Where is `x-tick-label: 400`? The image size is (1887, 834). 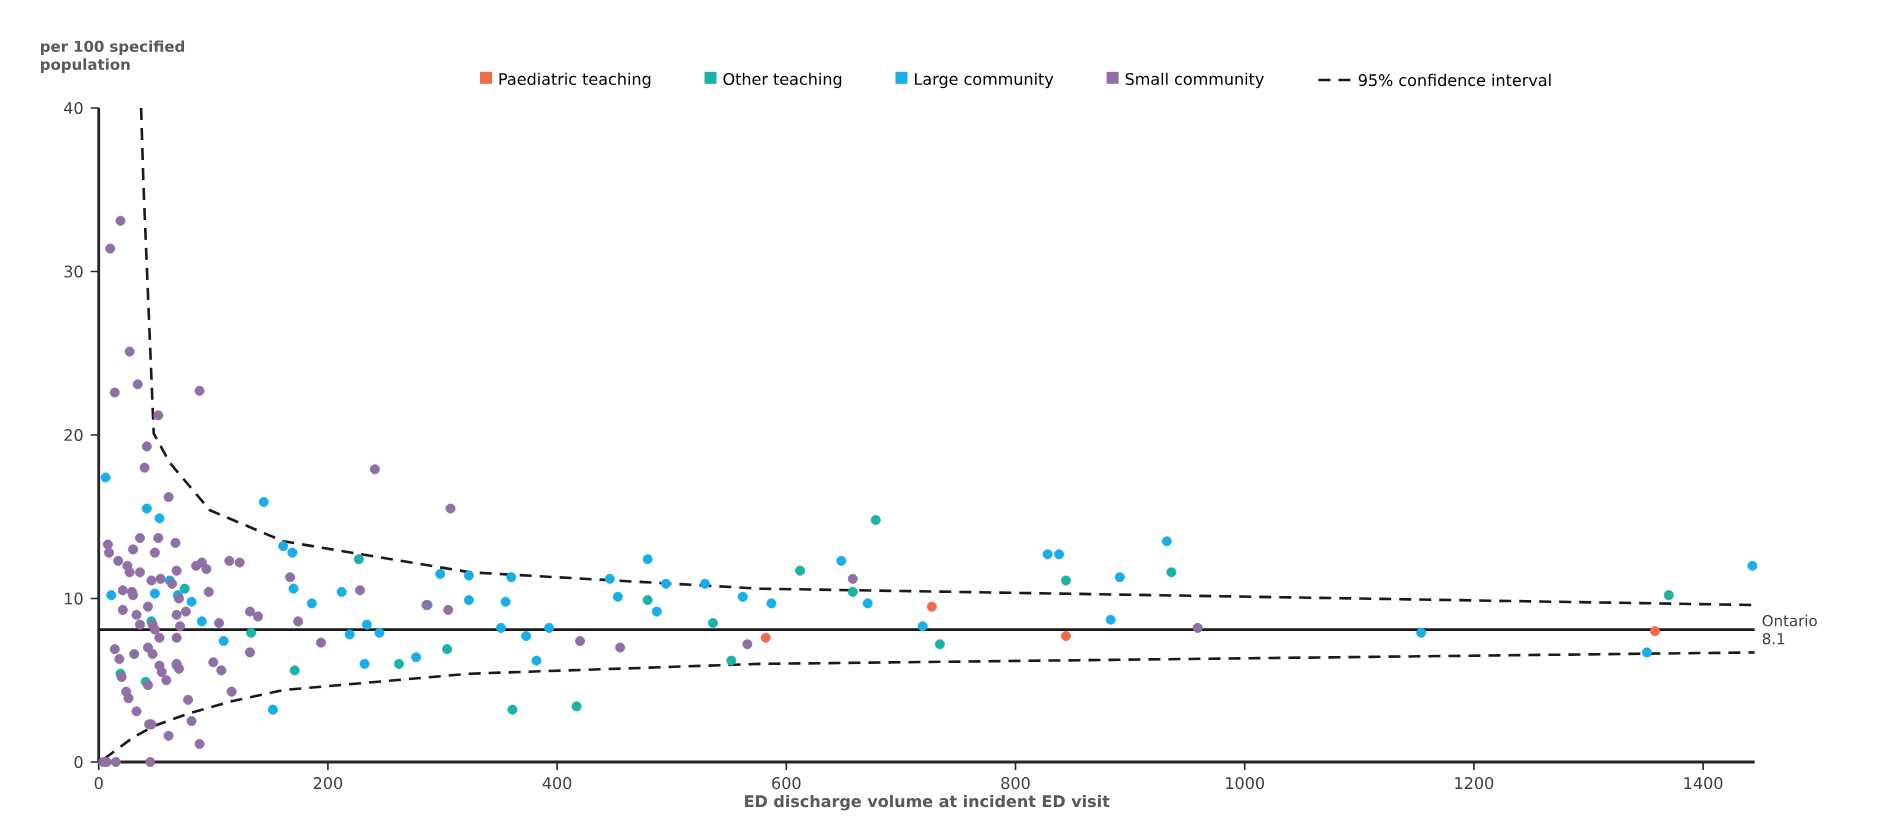 x-tick-label: 400 is located at coordinates (557, 783).